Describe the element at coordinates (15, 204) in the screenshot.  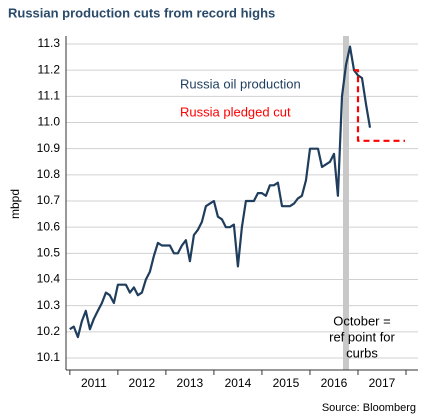
I see `y-axis-label: mbpd` at that location.